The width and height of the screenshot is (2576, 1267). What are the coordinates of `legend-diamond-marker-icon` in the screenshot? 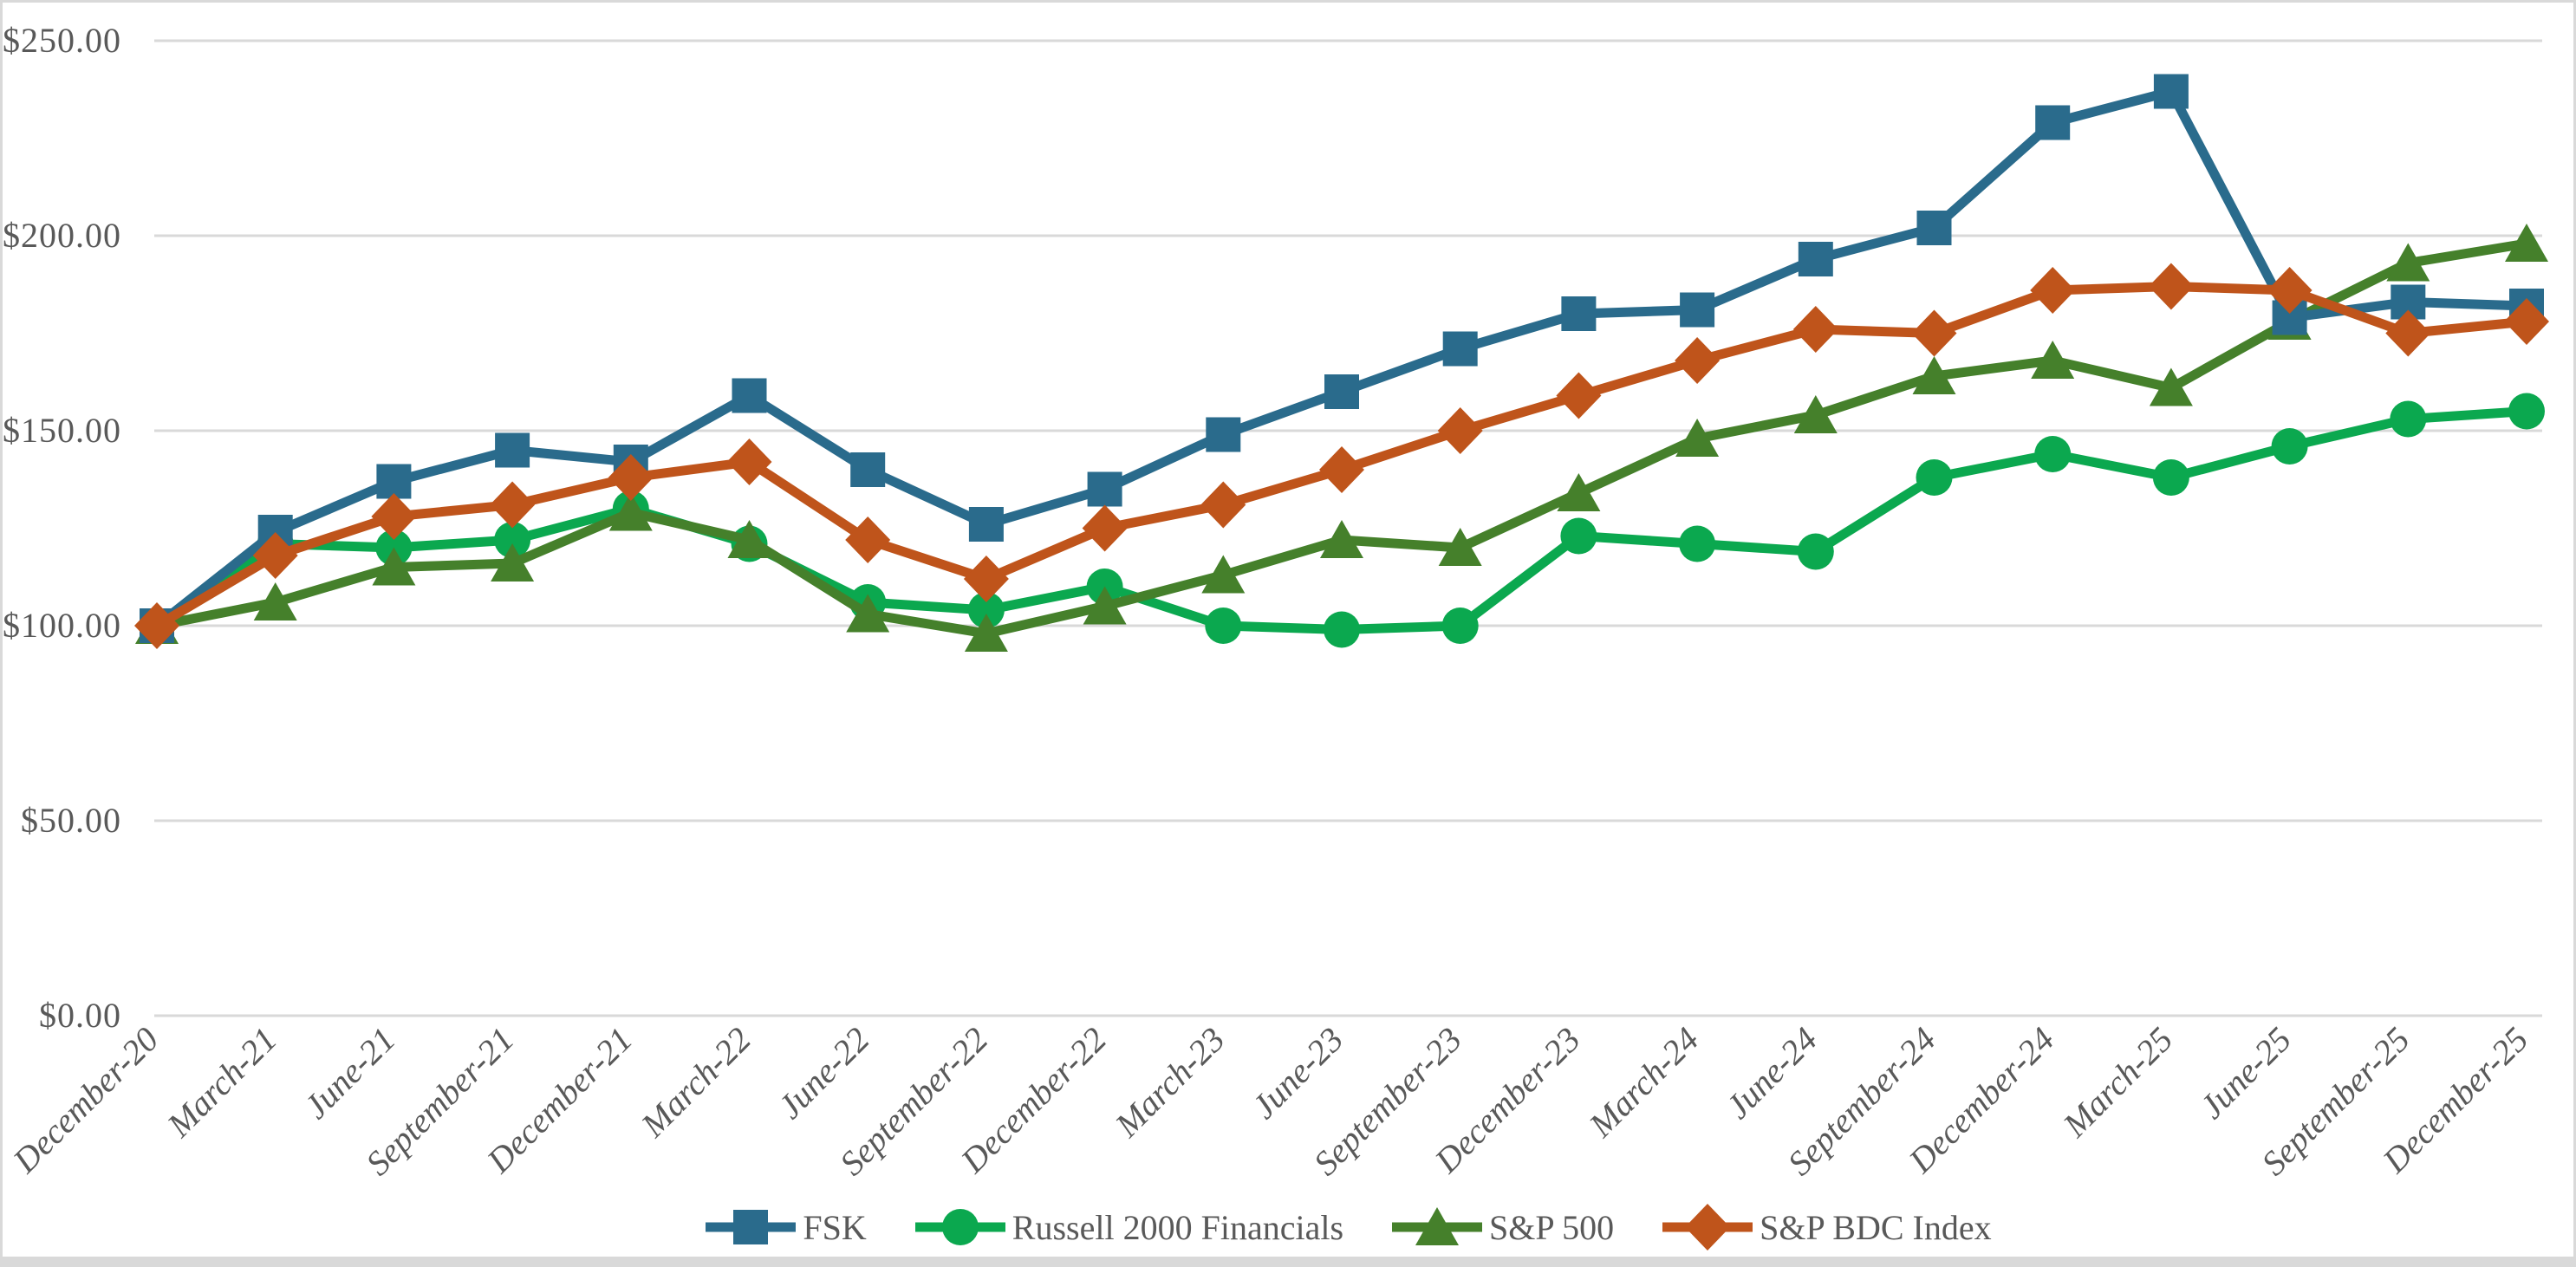 It's located at (1707, 1227).